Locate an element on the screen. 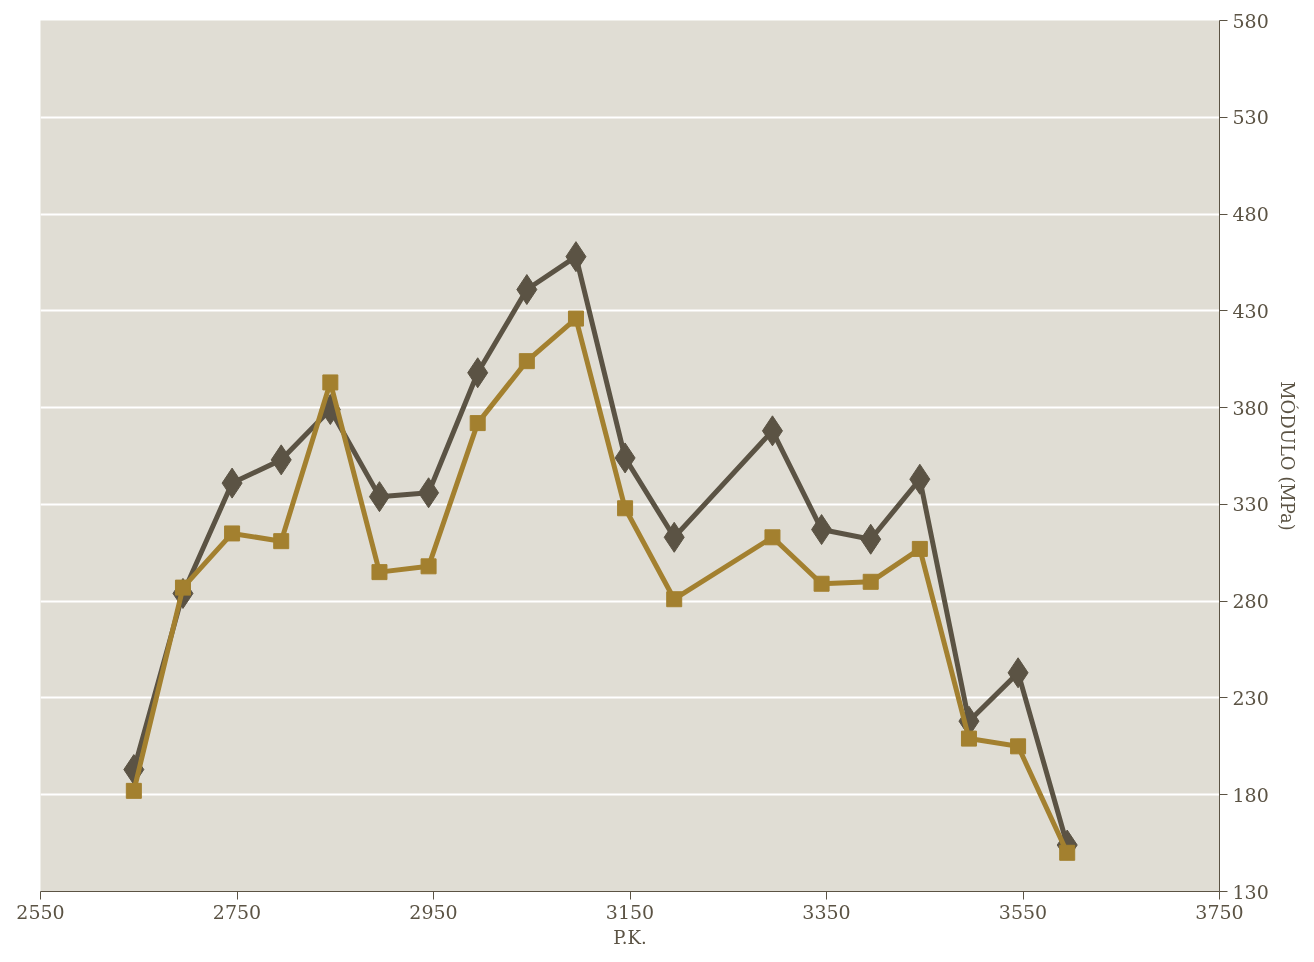 The width and height of the screenshot is (1314, 962). y-tick-label: 530 is located at coordinates (1250, 117).